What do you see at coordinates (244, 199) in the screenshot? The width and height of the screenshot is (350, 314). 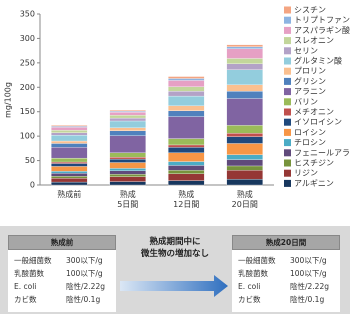 I see `x-tick-label: 熟成 20日間` at bounding box center [244, 199].